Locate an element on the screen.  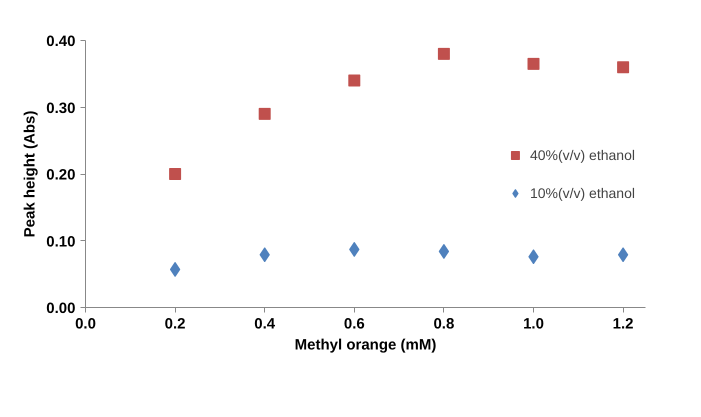
x-tick-label: 1.2 is located at coordinates (623, 324).